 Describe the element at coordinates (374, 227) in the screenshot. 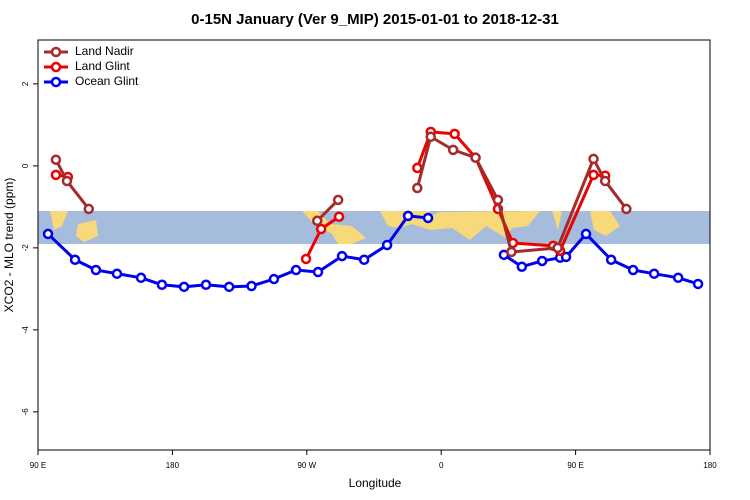

I see `map-strip` at that location.